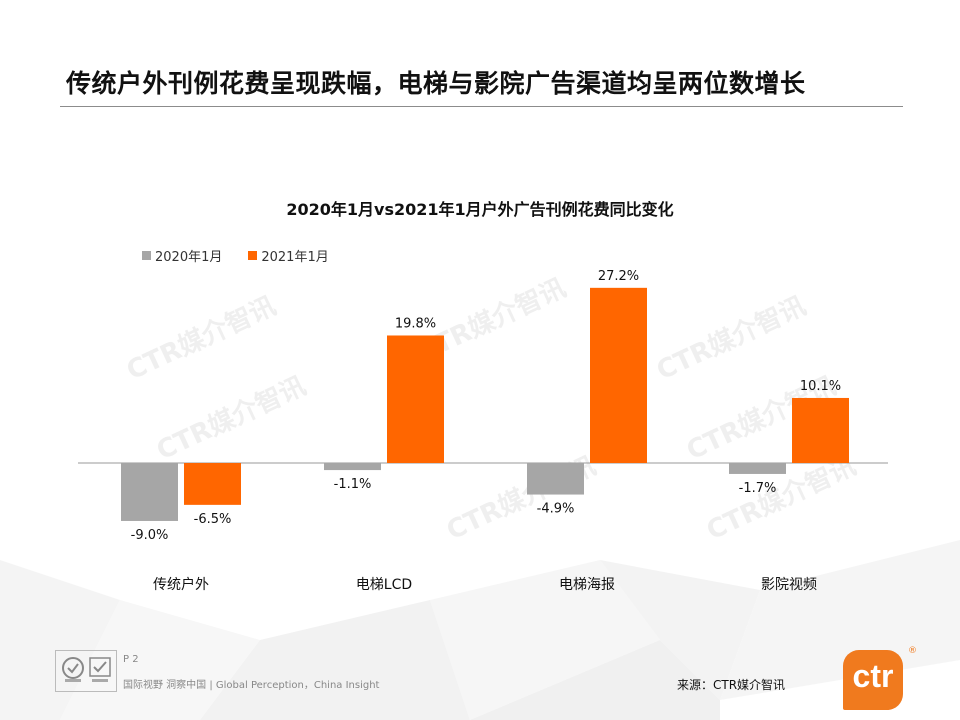 The image size is (960, 720). I want to click on legend-swatch-2021, so click(253, 255).